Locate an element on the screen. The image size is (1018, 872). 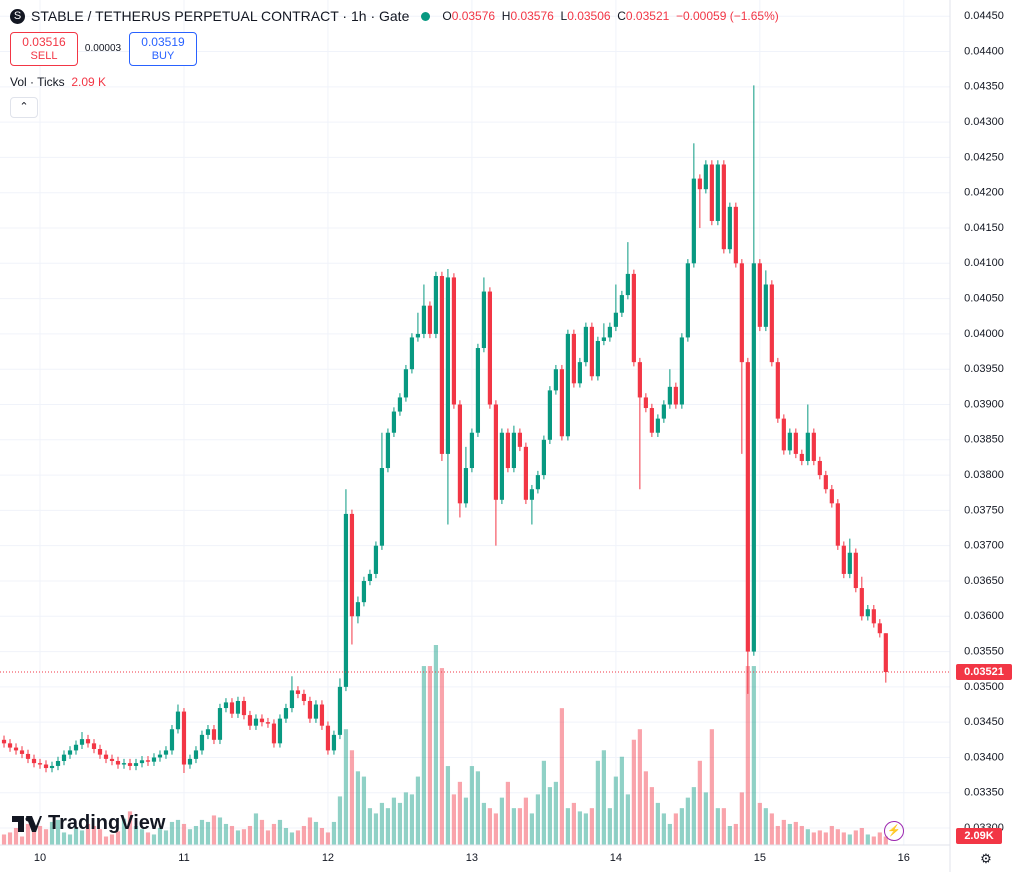
buy-price: 0.03519 is located at coordinates (163, 42).